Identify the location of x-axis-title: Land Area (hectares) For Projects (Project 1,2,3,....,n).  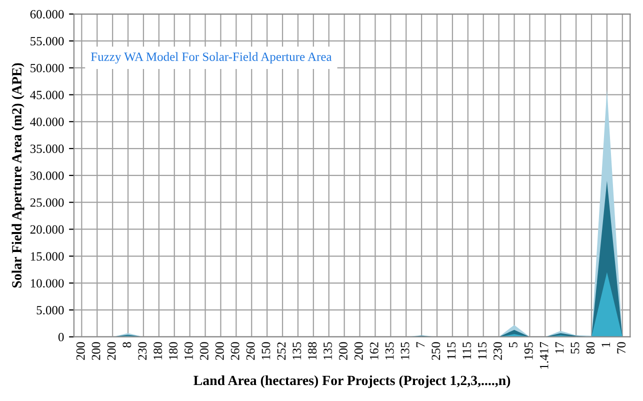
(352, 381).